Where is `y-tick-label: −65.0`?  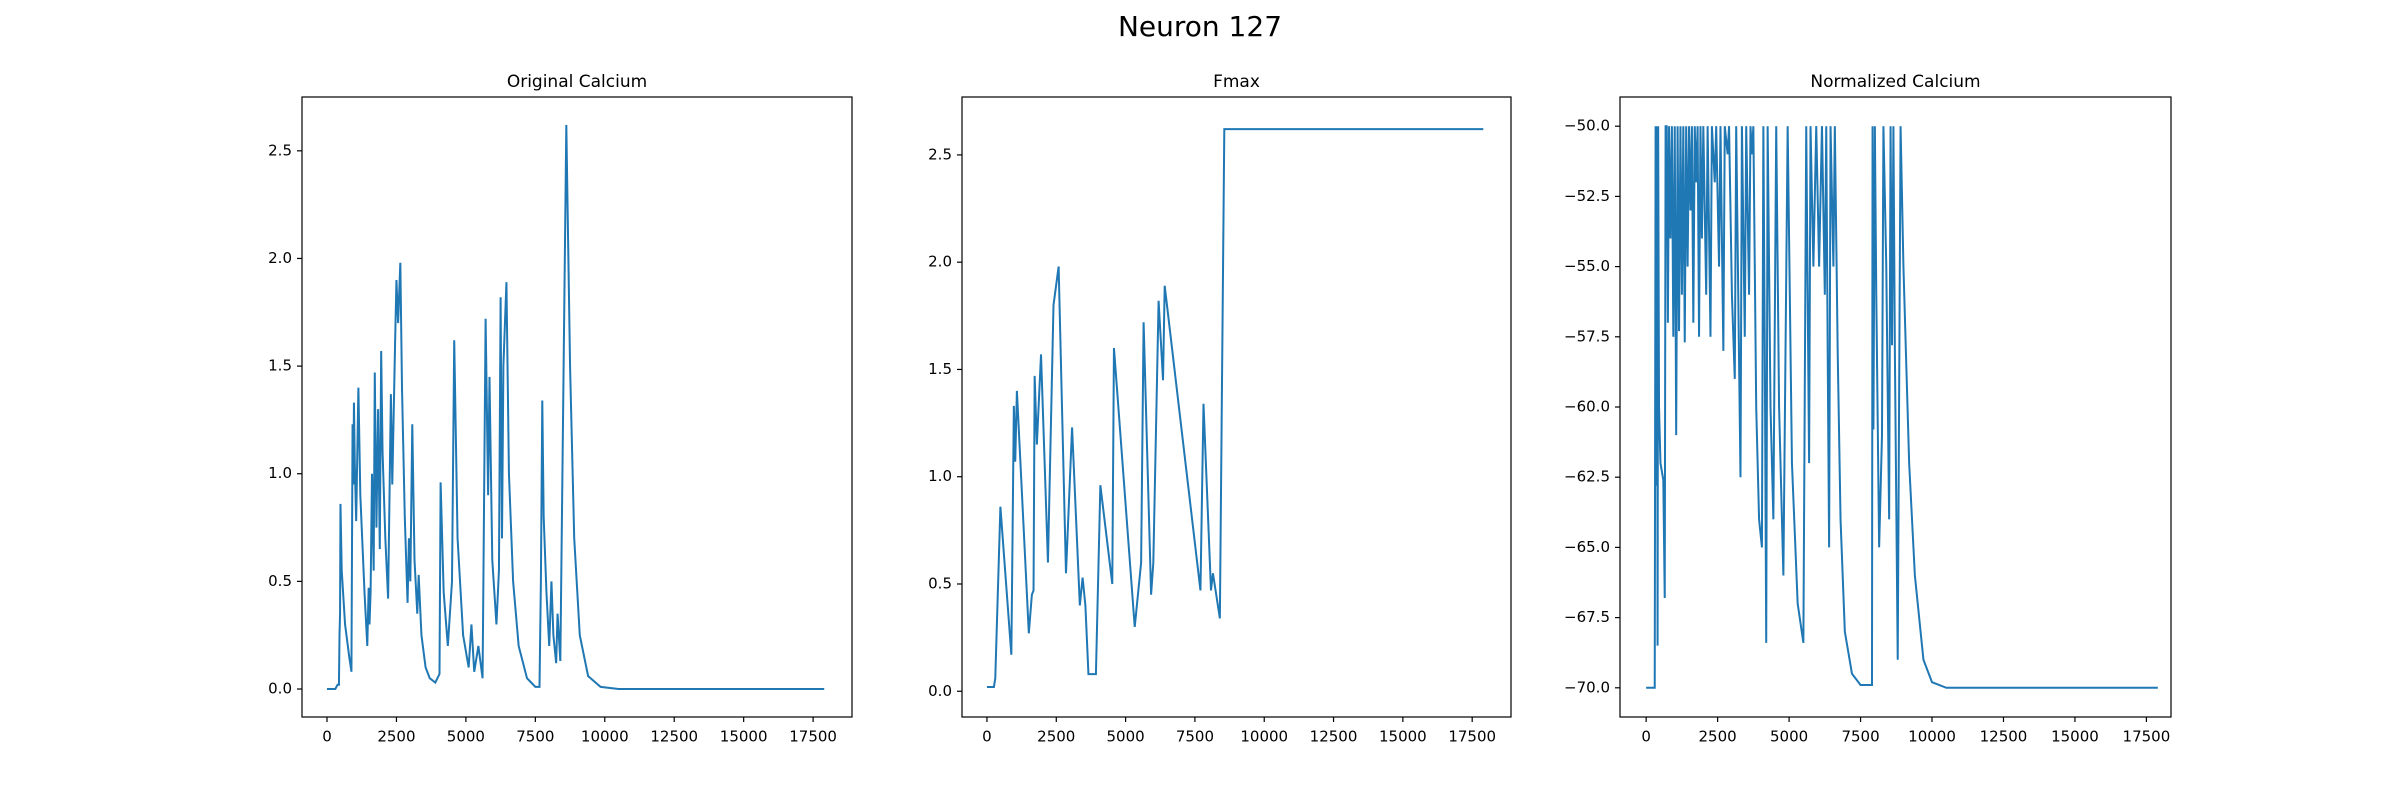
y-tick-label: −65.0 is located at coordinates (1587, 547).